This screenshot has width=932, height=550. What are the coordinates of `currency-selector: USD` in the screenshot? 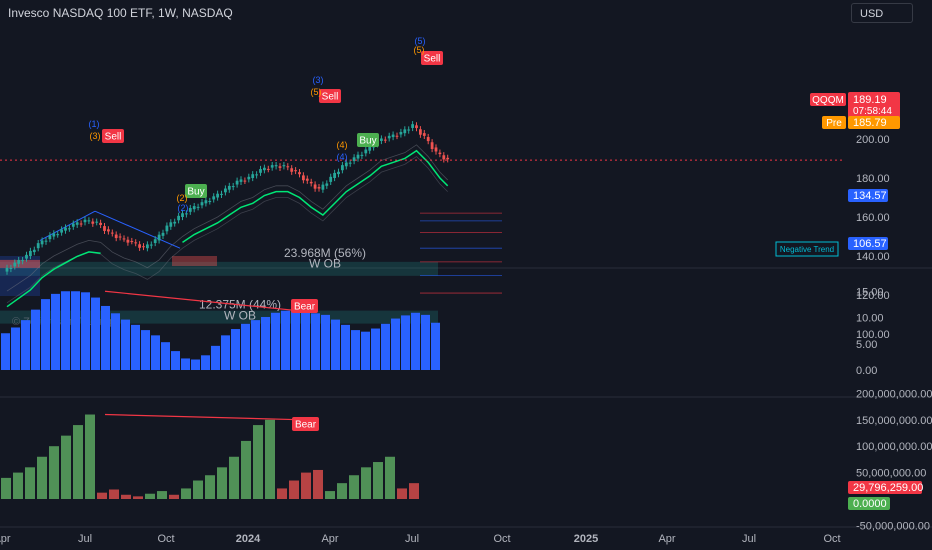 It's located at (882, 13).